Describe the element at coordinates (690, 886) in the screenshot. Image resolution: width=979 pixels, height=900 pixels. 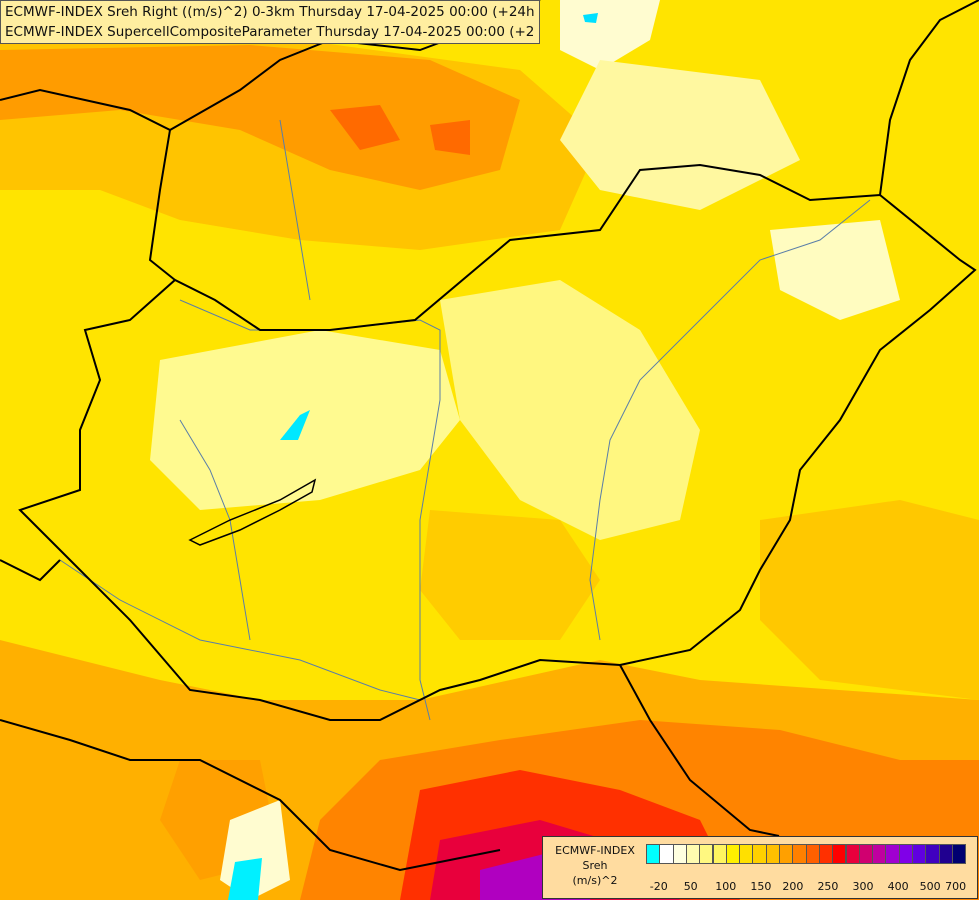
I see `legend-tick: 50` at that location.